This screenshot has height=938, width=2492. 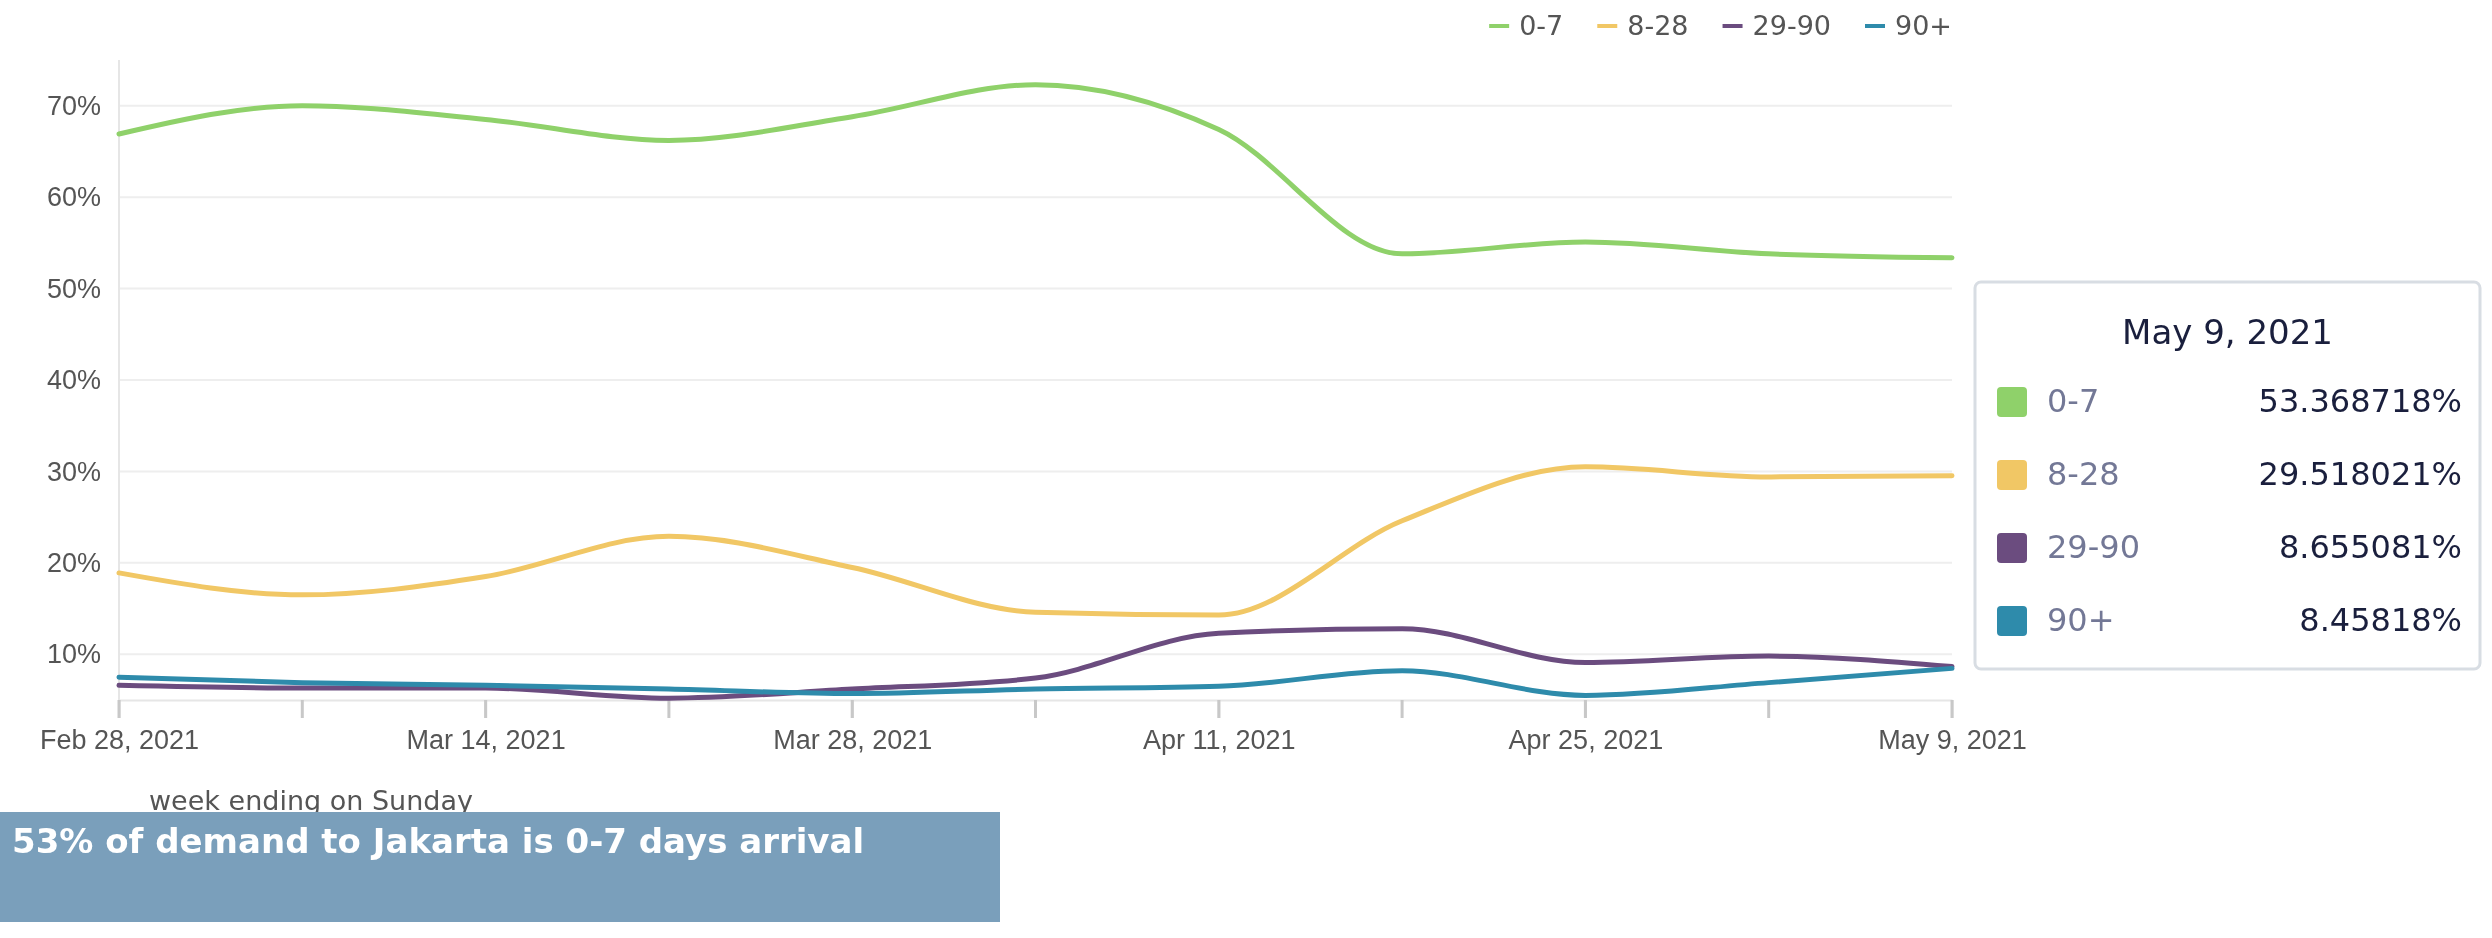 I want to click on x-tick-label: Mar 14, 2021, so click(x=486, y=740).